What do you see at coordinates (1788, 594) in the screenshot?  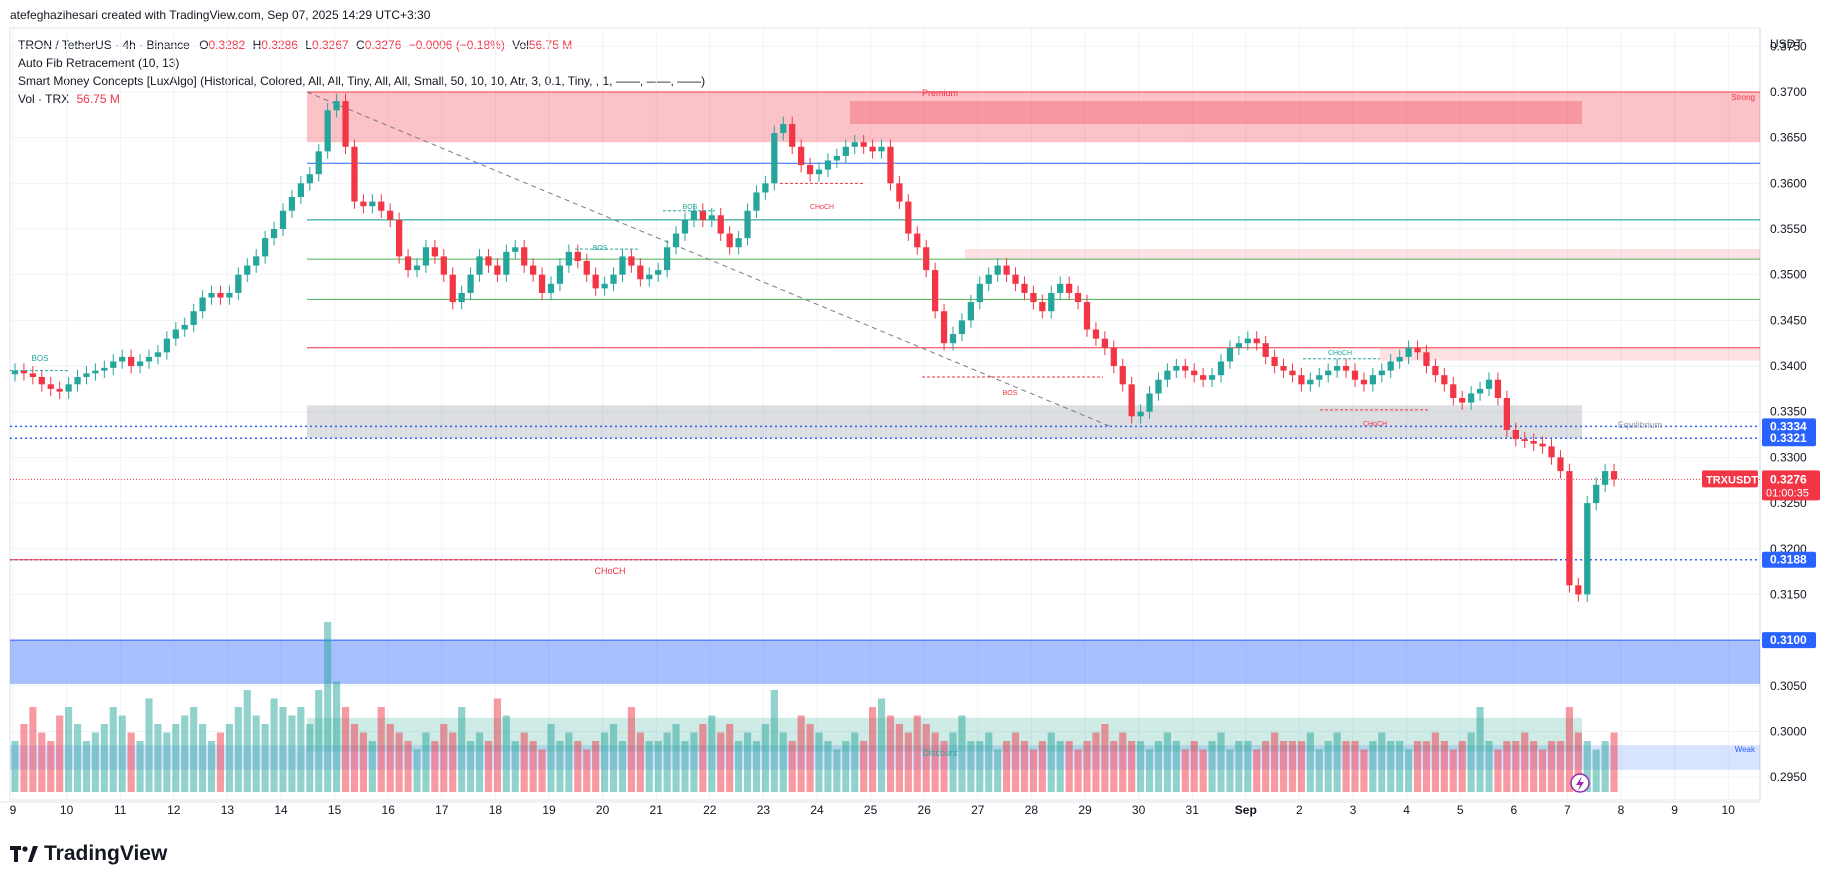 I see `price-axis-tick: 0.3150` at bounding box center [1788, 594].